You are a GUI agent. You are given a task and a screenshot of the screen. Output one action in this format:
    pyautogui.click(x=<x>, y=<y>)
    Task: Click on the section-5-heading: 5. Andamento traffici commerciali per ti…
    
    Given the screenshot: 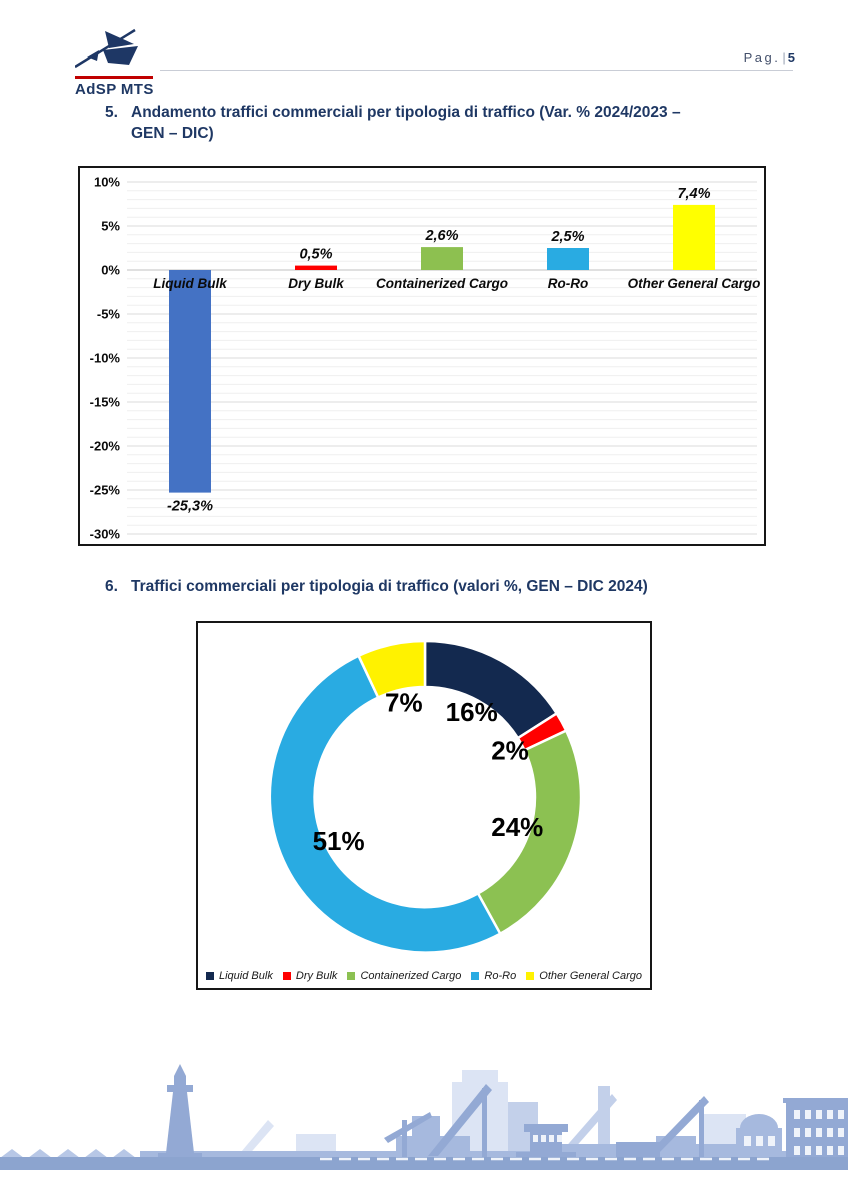 What is the action you would take?
    pyautogui.click(x=450, y=123)
    